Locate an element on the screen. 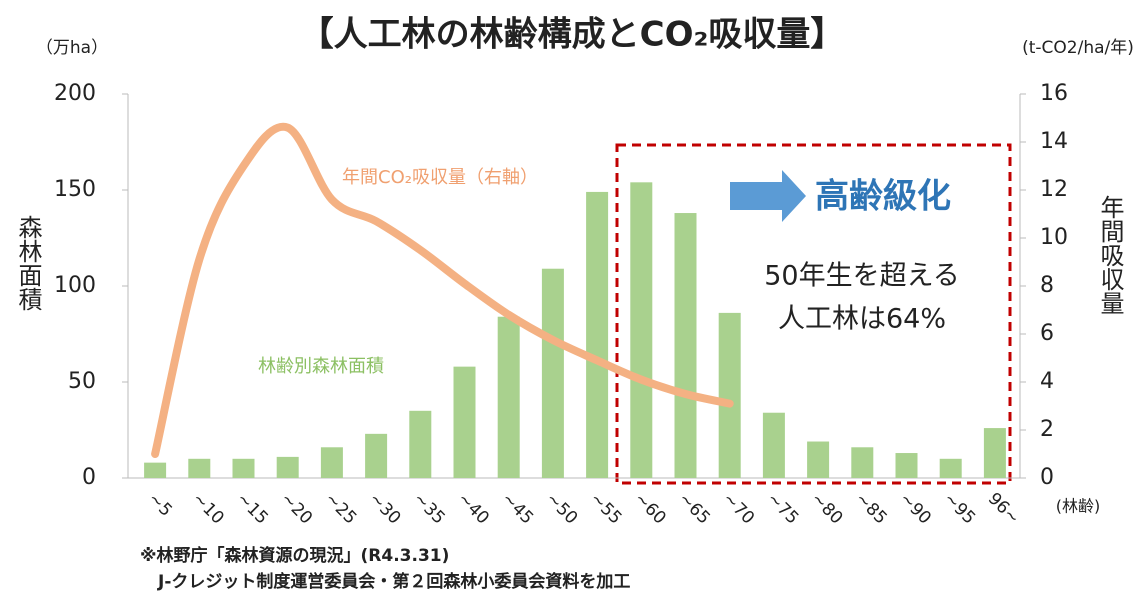  y2-tick-label: 10 is located at coordinates (1054, 237).